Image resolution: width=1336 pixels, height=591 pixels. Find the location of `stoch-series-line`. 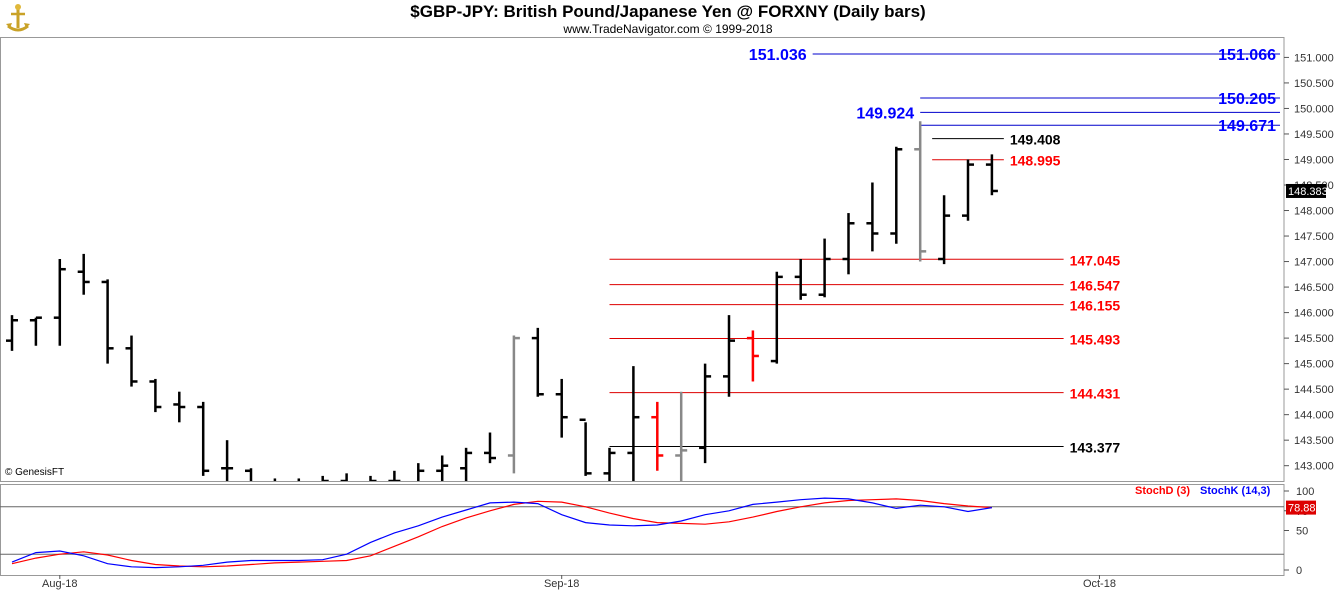

stoch-series-line is located at coordinates (501, 533).